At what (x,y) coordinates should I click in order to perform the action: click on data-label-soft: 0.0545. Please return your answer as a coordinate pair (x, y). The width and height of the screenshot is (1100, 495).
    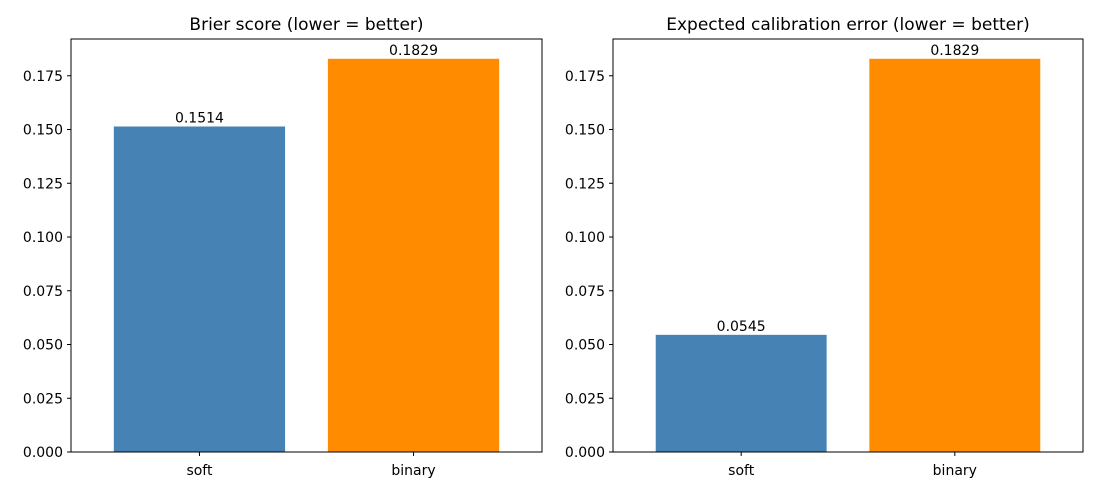
    Looking at the image, I should click on (741, 327).